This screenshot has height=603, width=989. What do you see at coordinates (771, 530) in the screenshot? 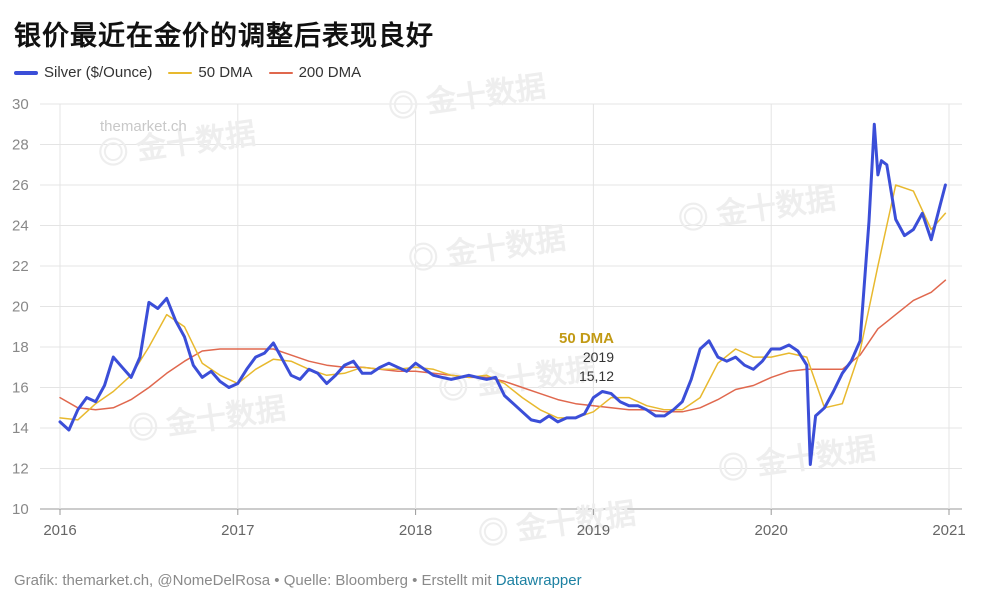
I see `x-tick-label: 2020` at bounding box center [771, 530].